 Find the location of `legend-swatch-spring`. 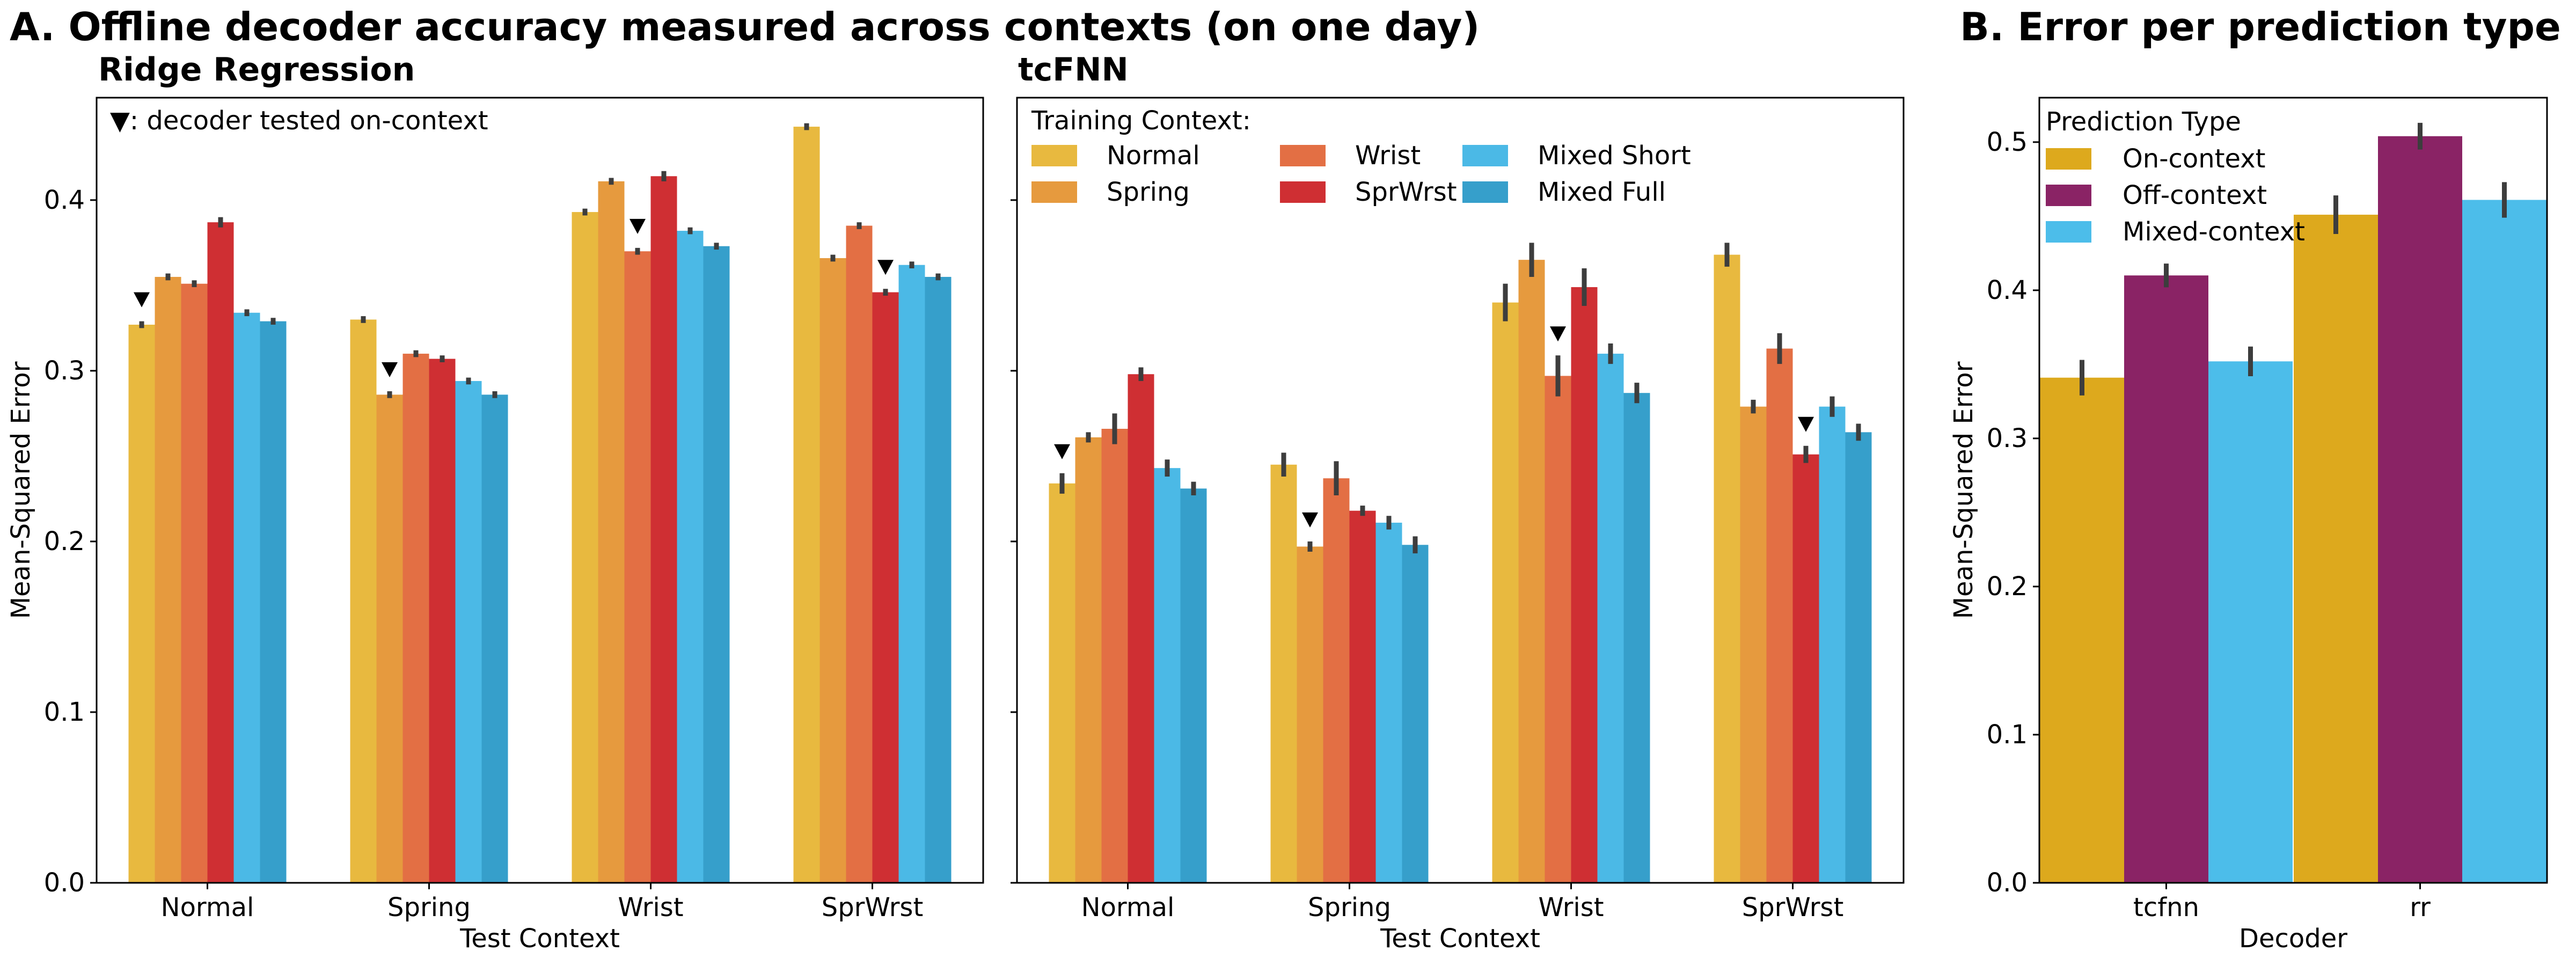

legend-swatch-spring is located at coordinates (1054, 192).